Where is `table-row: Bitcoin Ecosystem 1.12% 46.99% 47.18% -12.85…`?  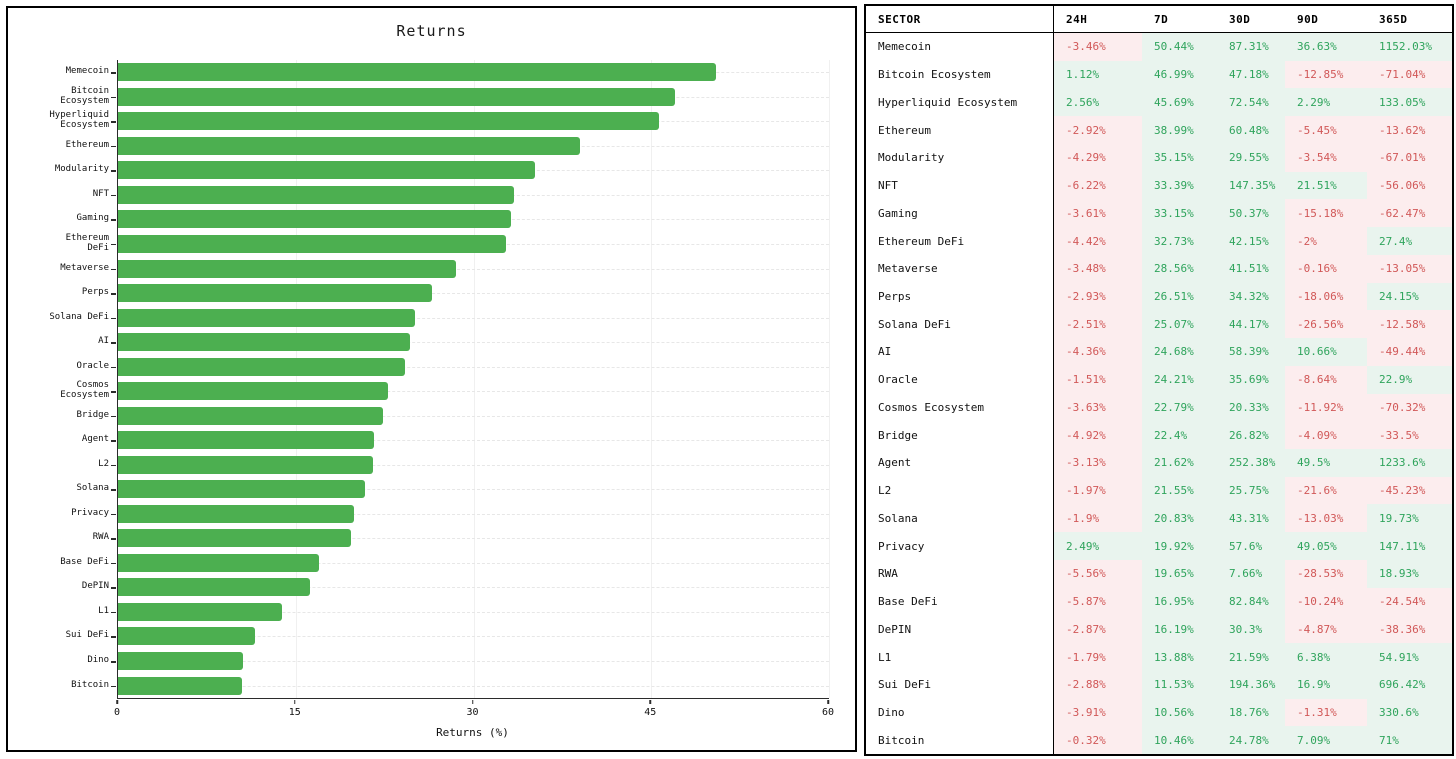 table-row: Bitcoin Ecosystem 1.12% 46.99% 47.18% -12.85… is located at coordinates (1159, 74).